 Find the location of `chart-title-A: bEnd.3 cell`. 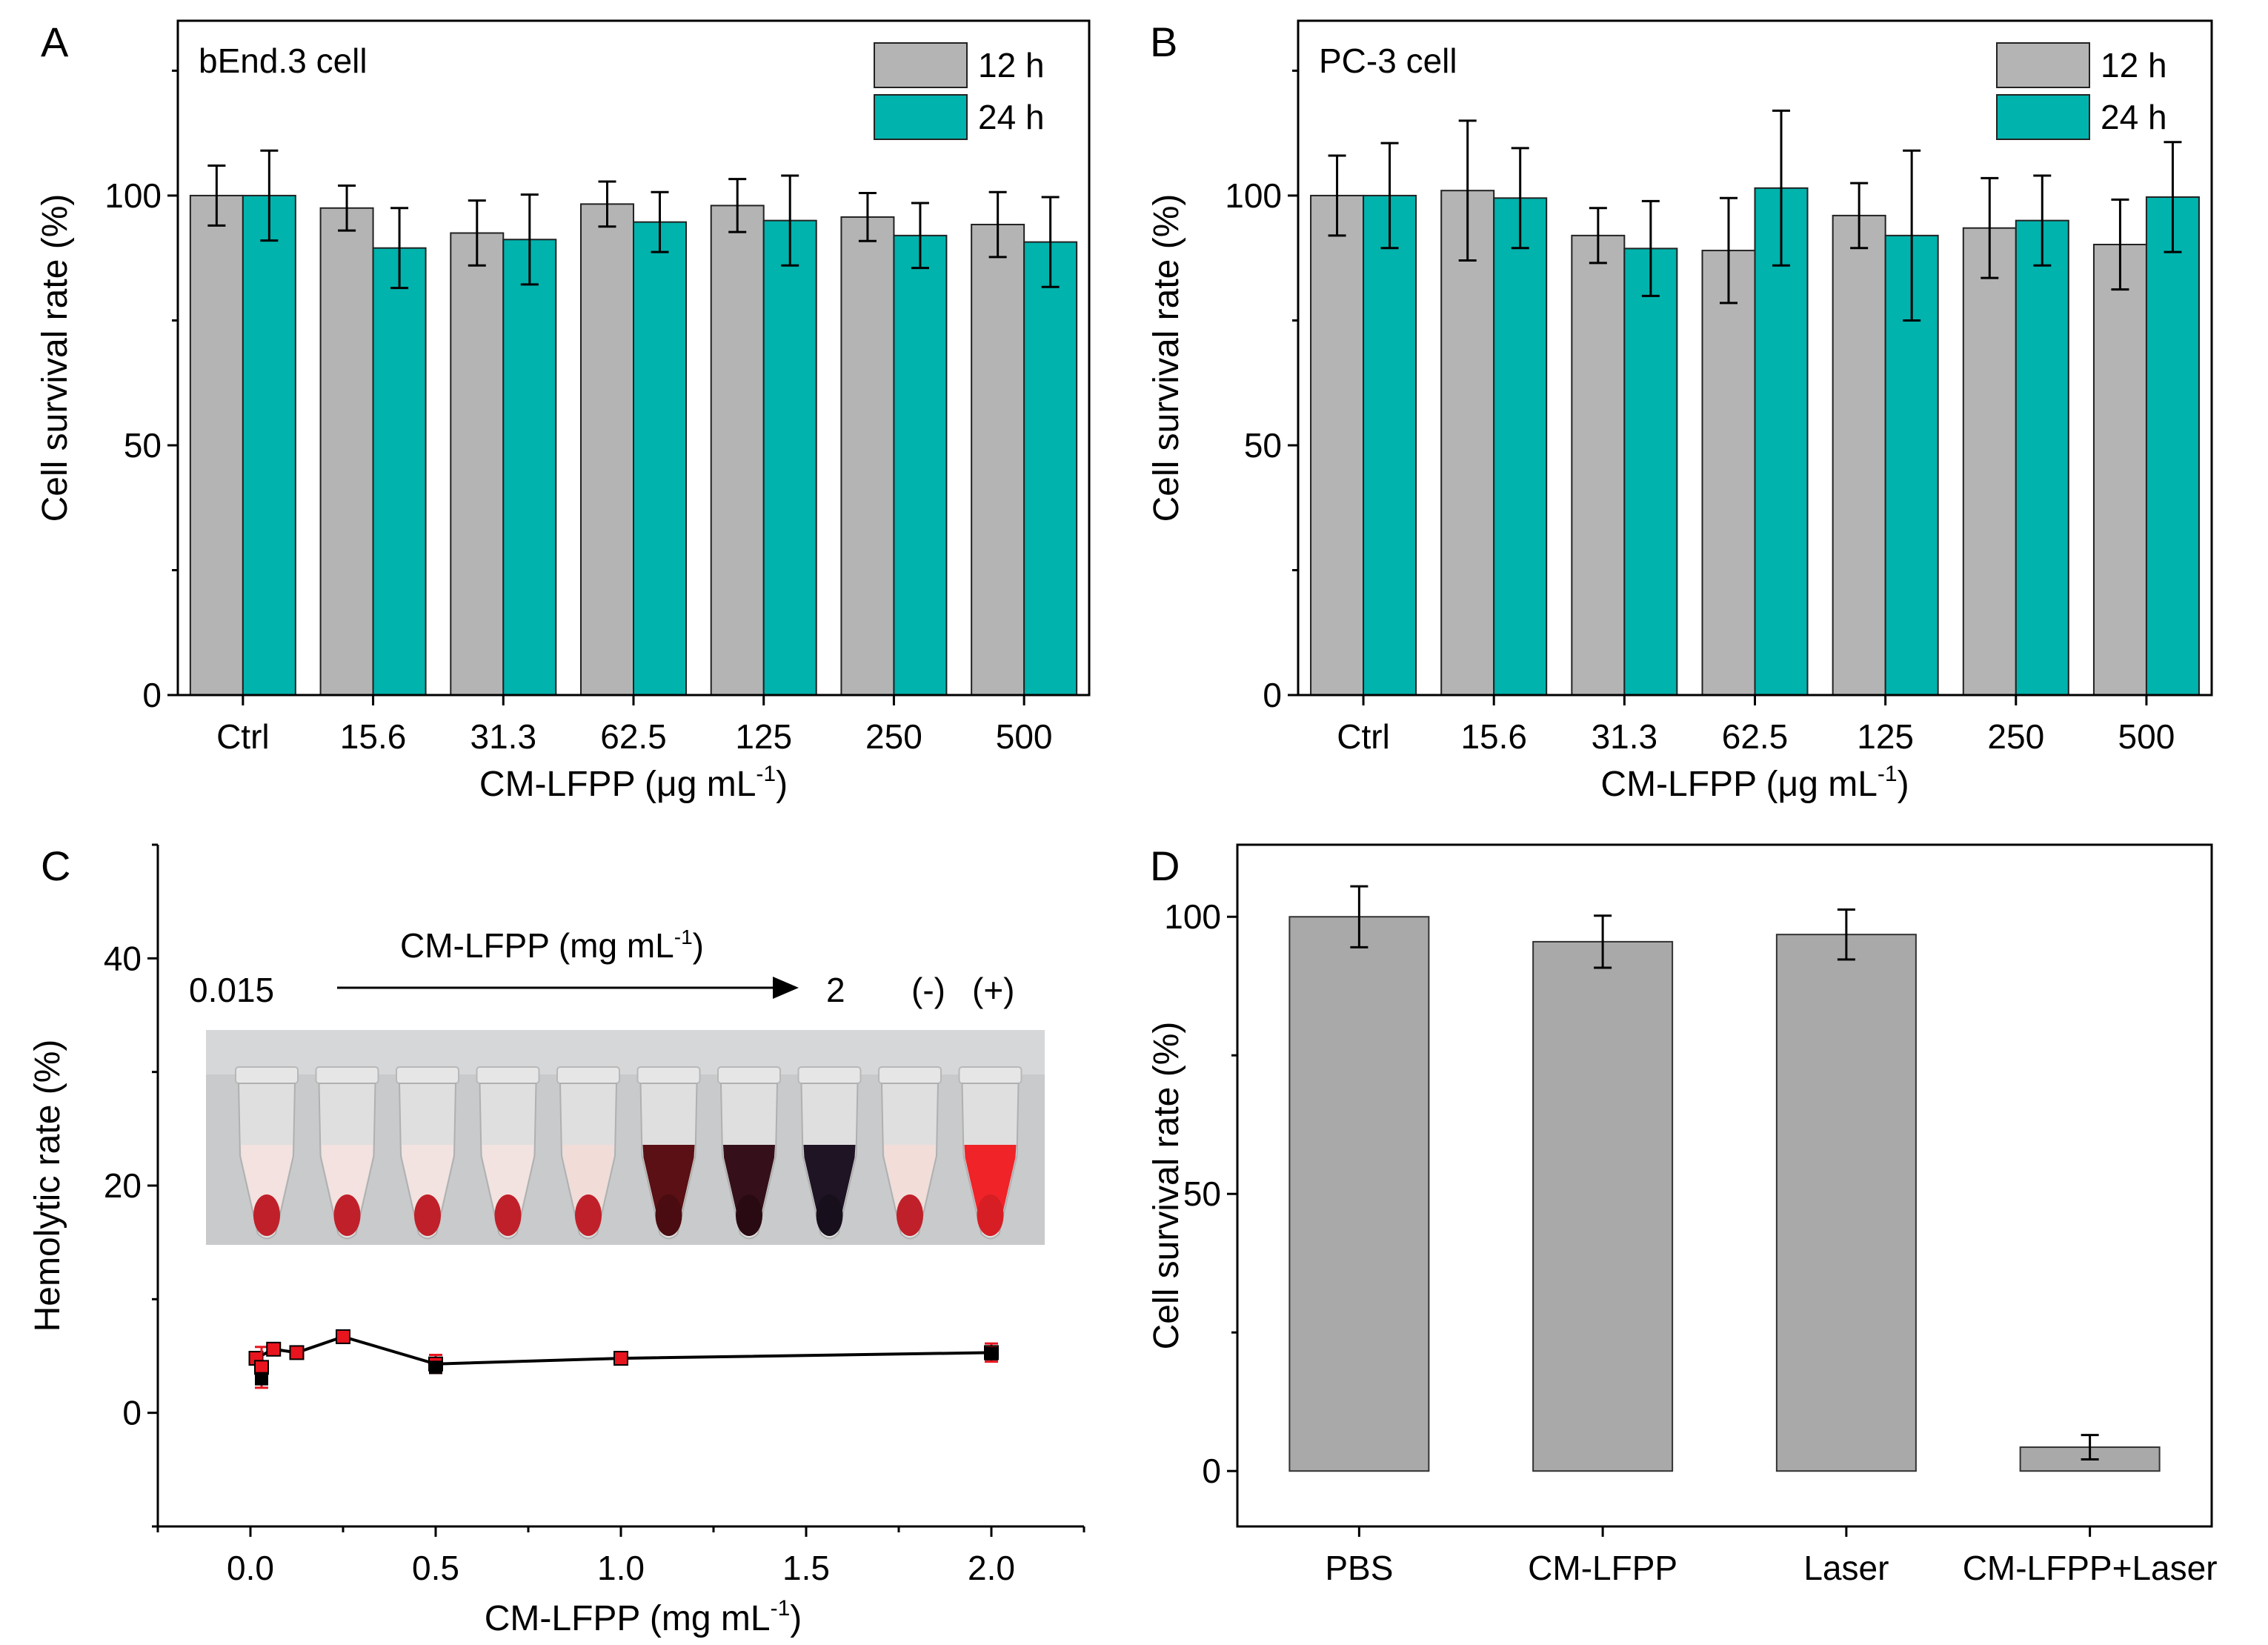

chart-title-A: bEnd.3 cell is located at coordinates (283, 60).